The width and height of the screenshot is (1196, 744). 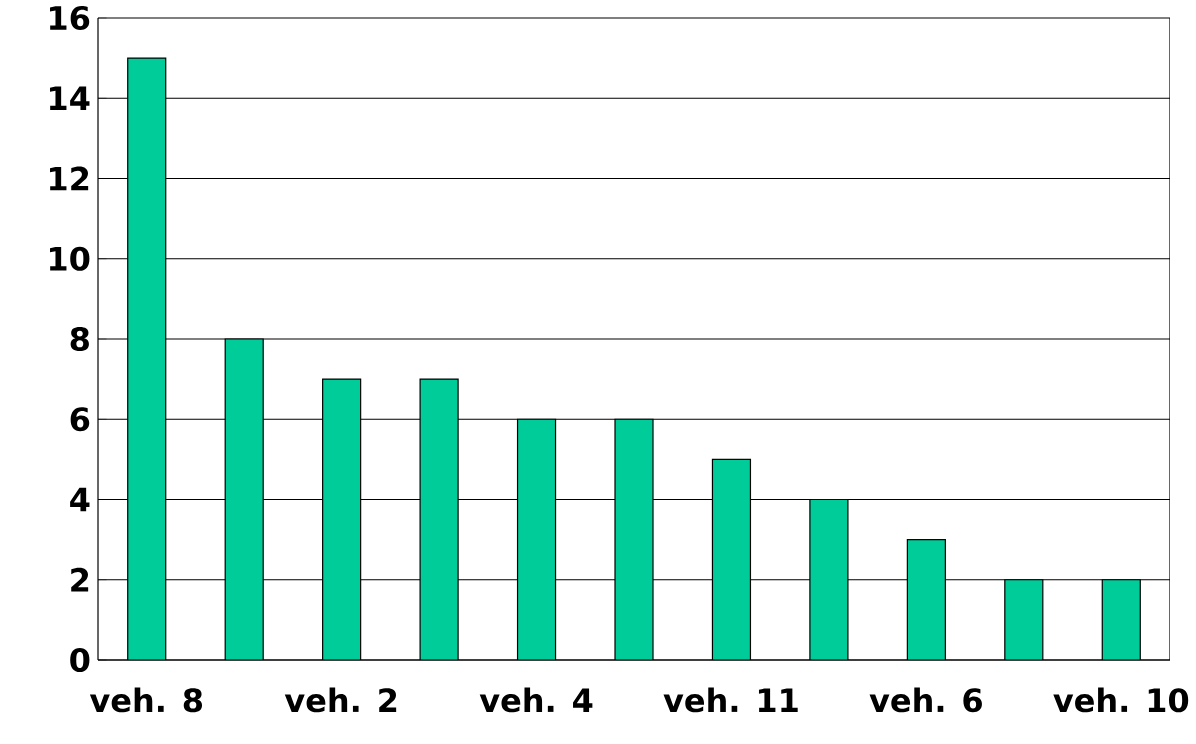 I want to click on x-tick-label: veh. 10, so click(x=1121, y=700).